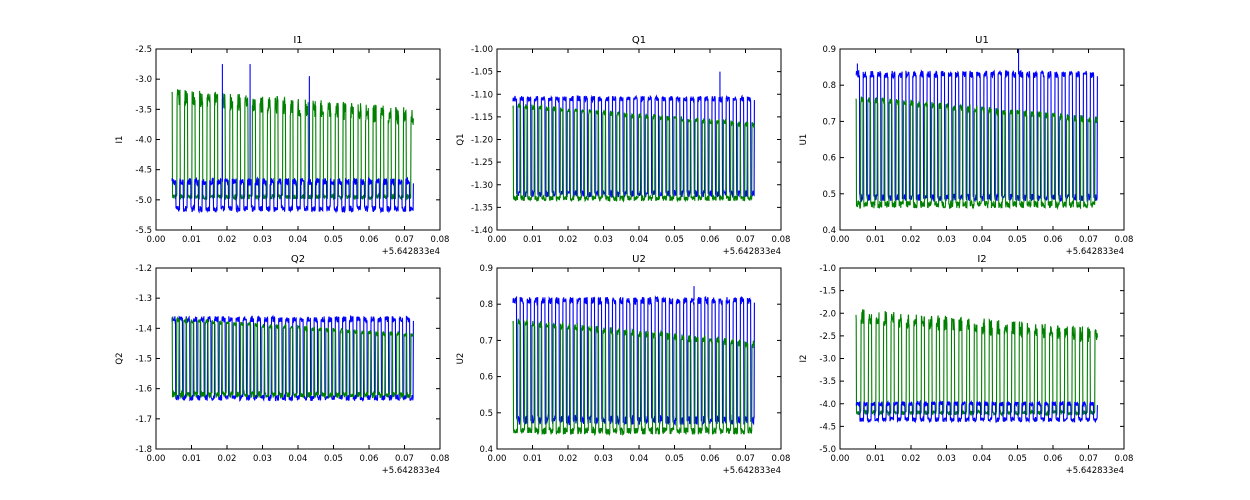 The height and width of the screenshot is (500, 1250). Describe the element at coordinates (461, 359) in the screenshot. I see `y-axis-label: U2` at that location.